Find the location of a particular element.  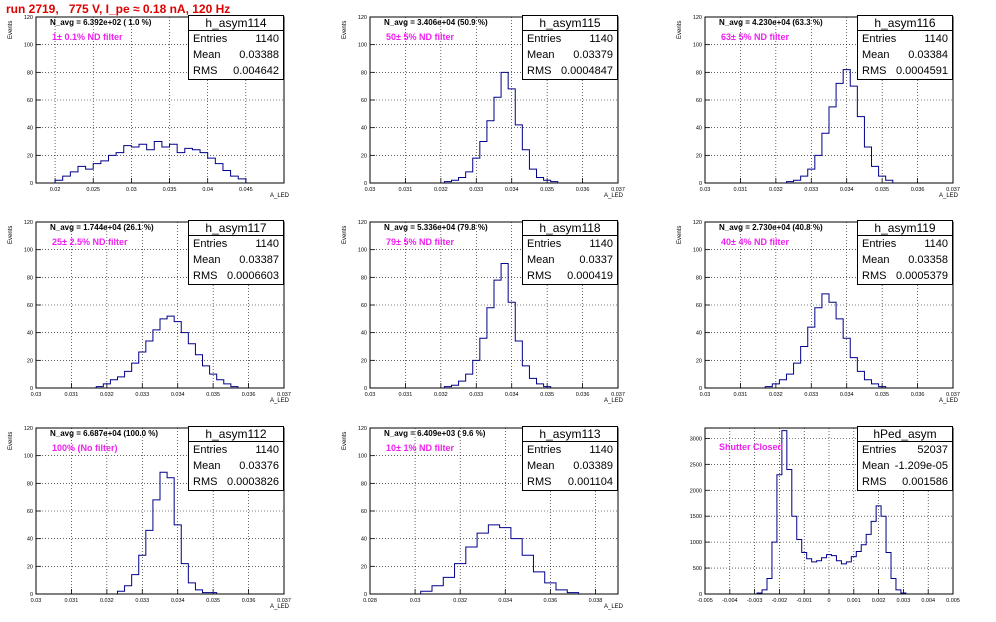

y-tick-label: 60 is located at coordinates (699, 101).